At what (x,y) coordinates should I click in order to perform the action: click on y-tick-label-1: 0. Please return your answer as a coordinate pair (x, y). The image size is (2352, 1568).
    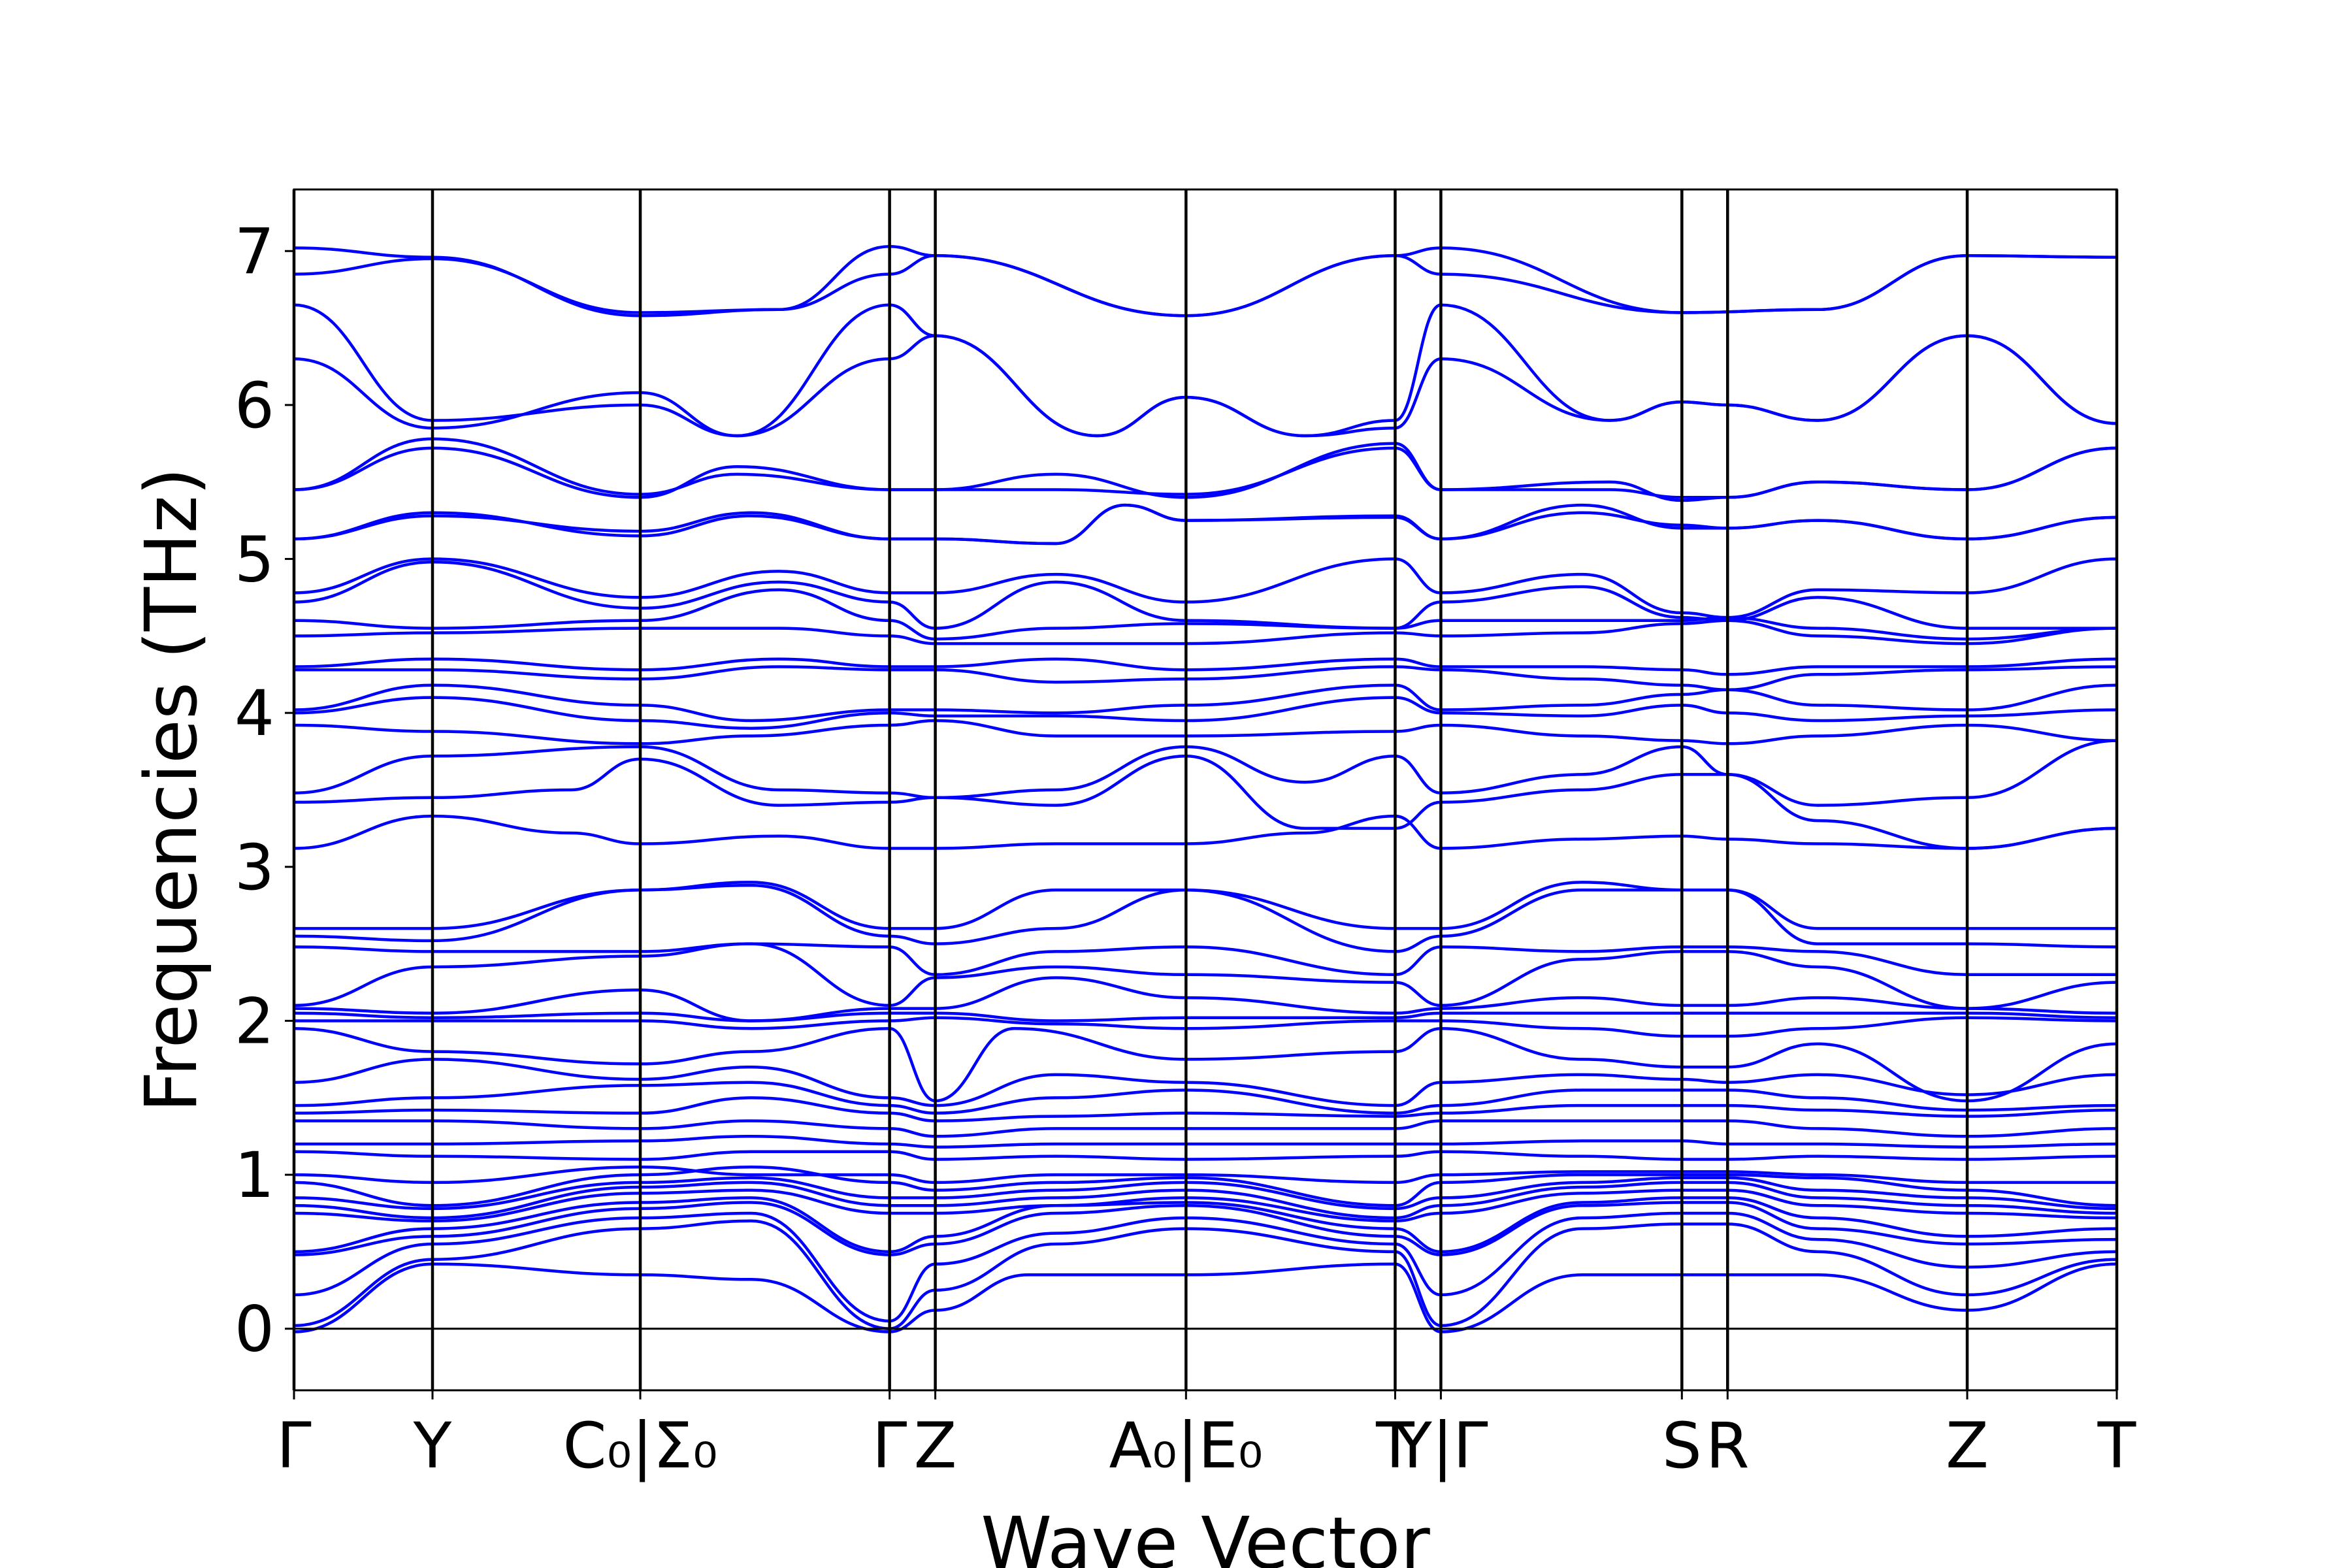
    Looking at the image, I should click on (254, 1329).